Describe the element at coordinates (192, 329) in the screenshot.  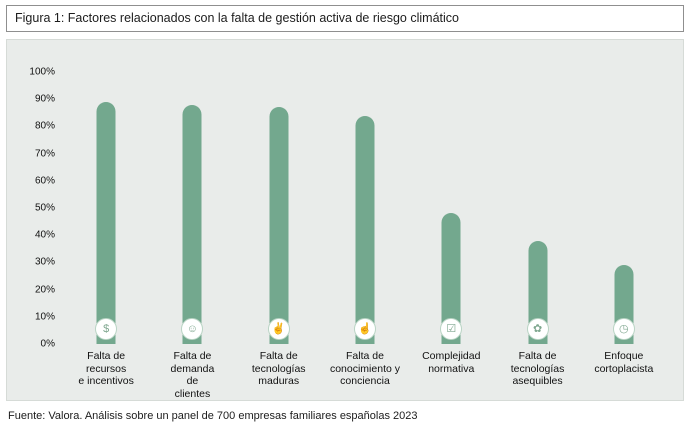
I see `clients-group-icon: ☺` at that location.